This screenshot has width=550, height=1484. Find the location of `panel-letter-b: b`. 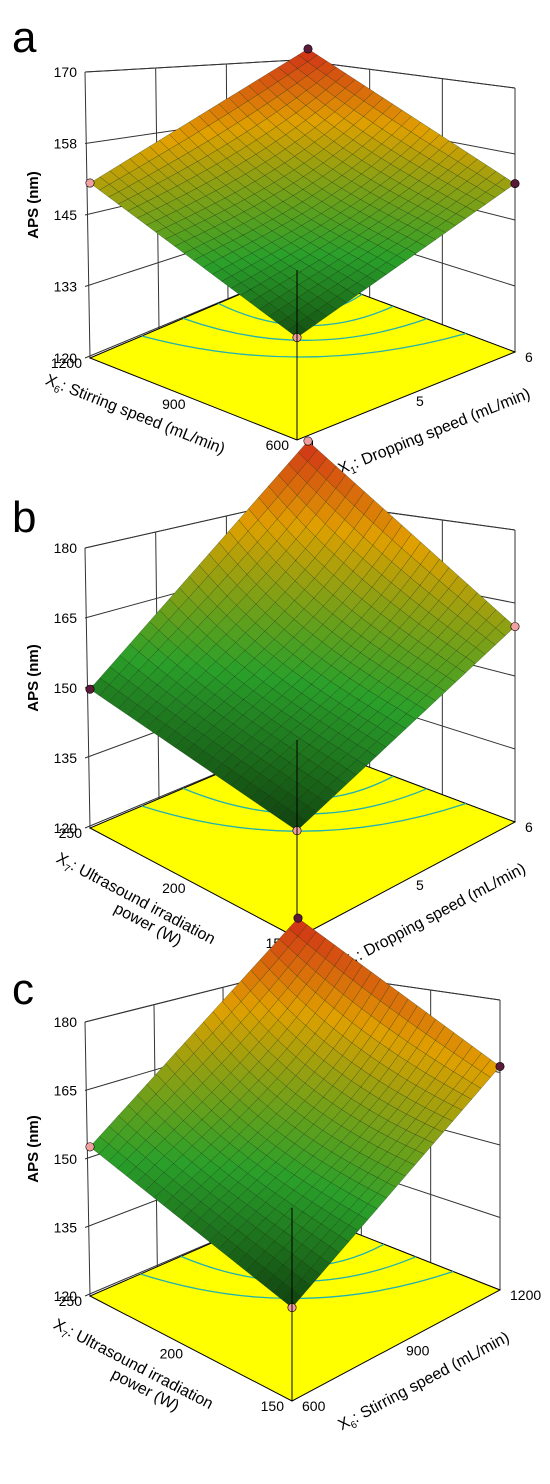

panel-letter-b: b is located at coordinates (24, 517).